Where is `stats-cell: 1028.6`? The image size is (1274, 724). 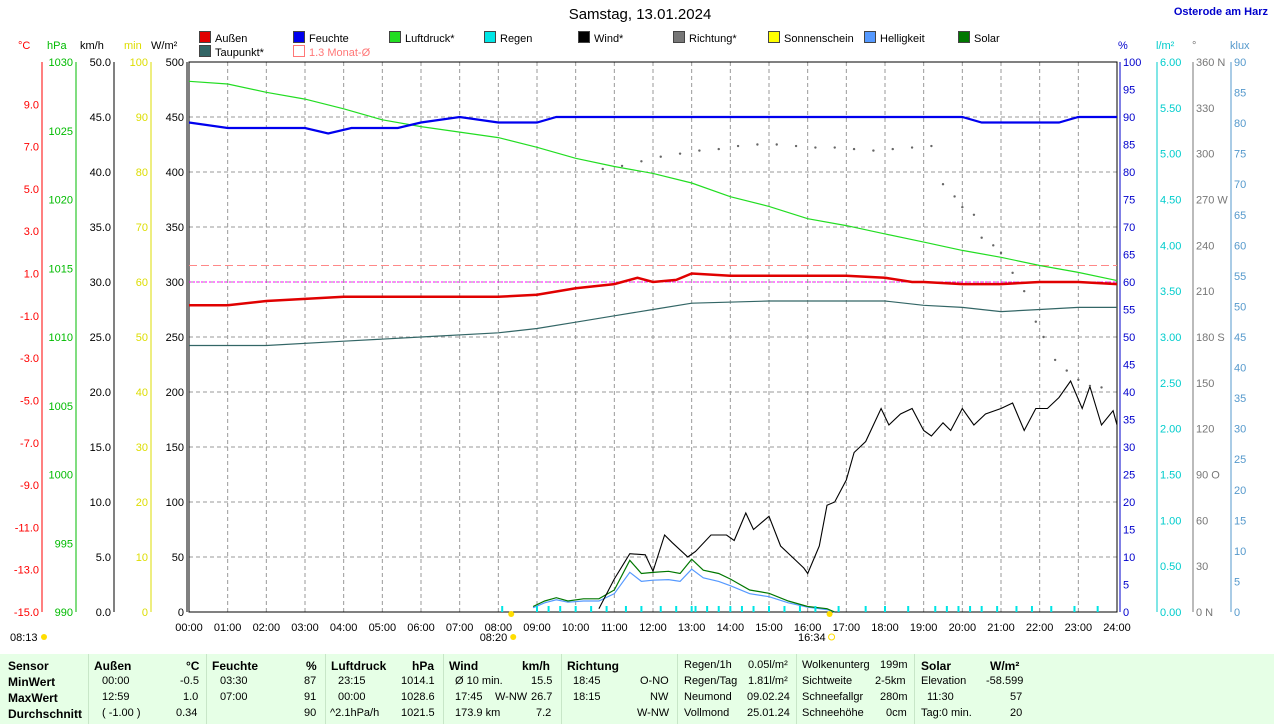 stats-cell: 1028.6 is located at coordinates (418, 697).